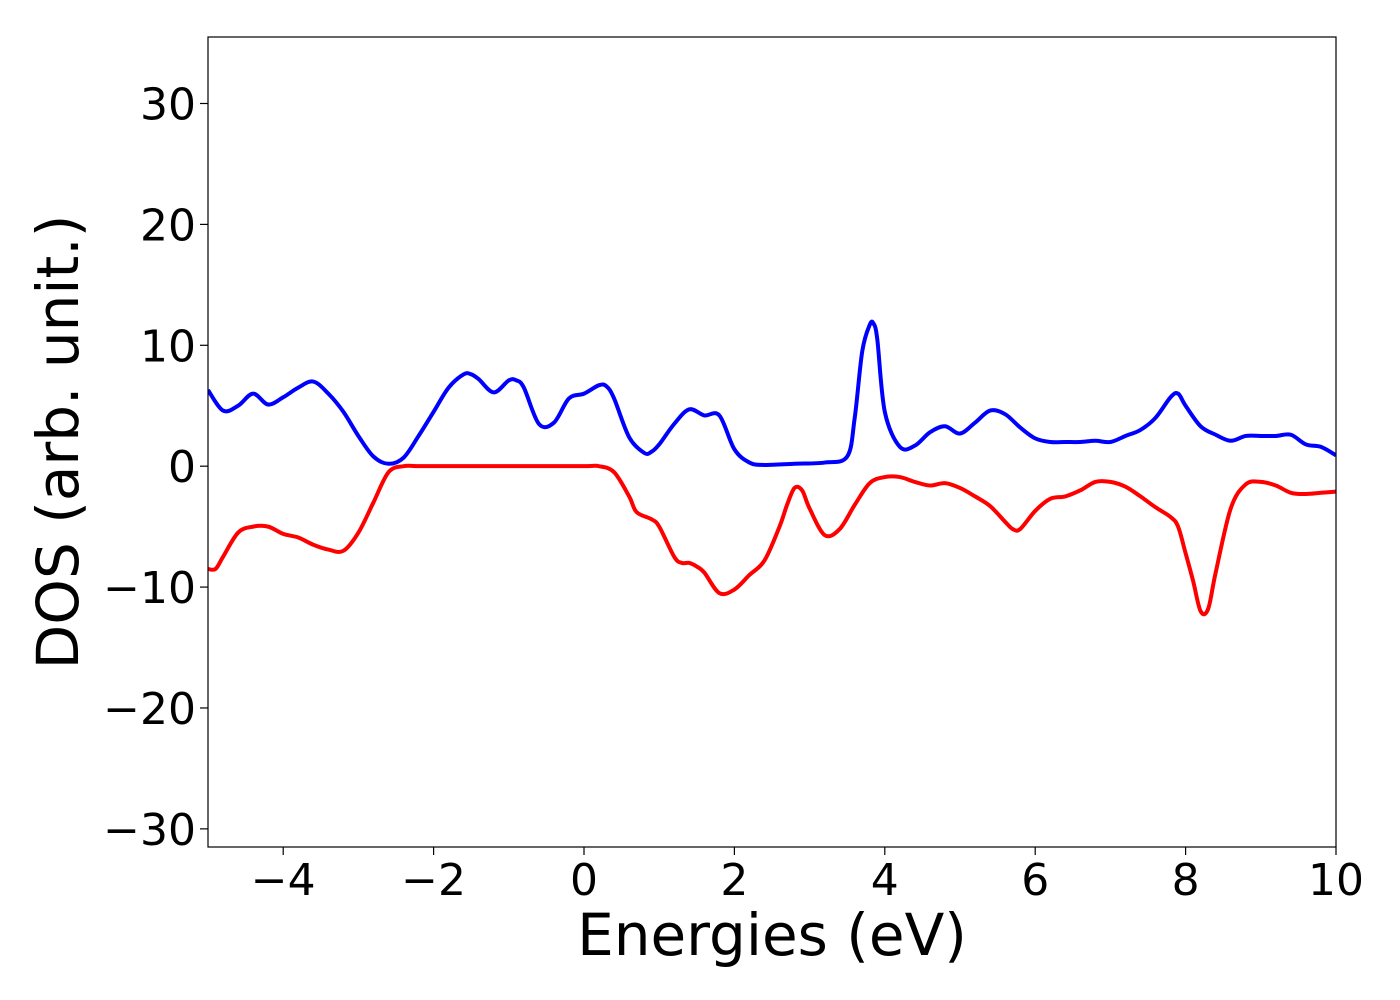 The height and width of the screenshot is (1000, 1400). Describe the element at coordinates (149, 709) in the screenshot. I see `y-tick-label: −20` at that location.